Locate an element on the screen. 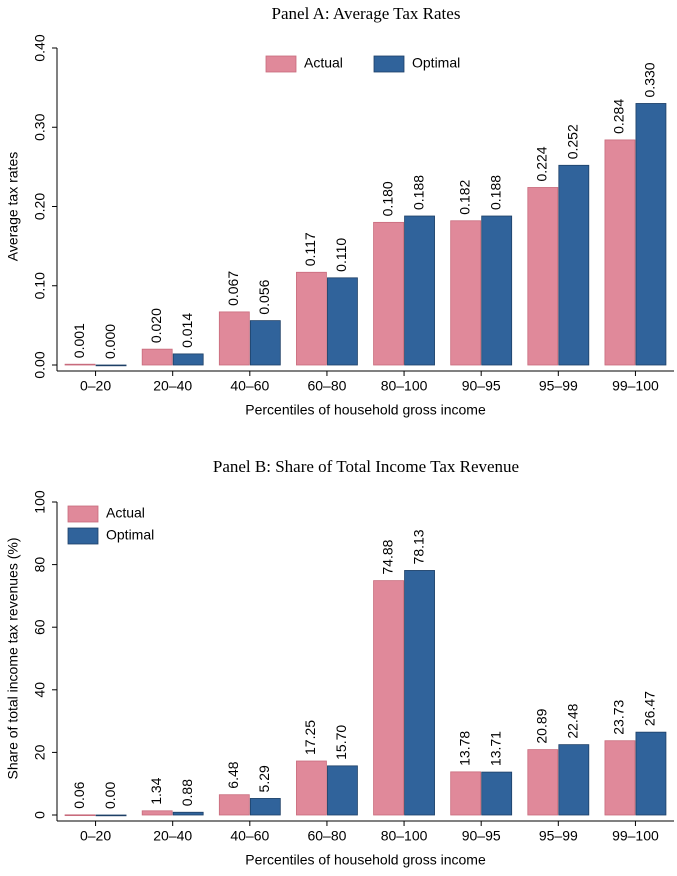  value-label: 74.88 is located at coordinates (387, 556).